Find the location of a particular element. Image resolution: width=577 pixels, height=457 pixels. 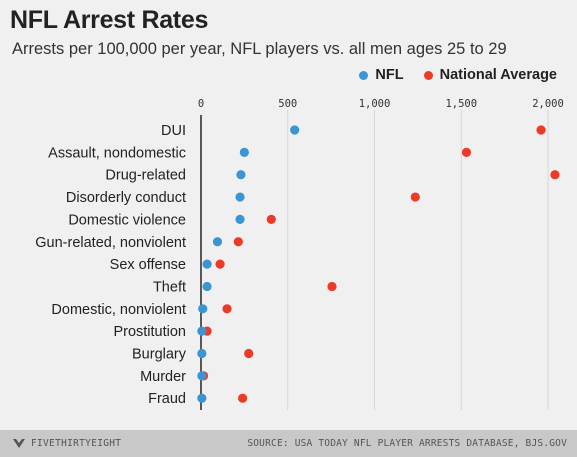

category-label: Disorderly conduct is located at coordinates (126, 198).